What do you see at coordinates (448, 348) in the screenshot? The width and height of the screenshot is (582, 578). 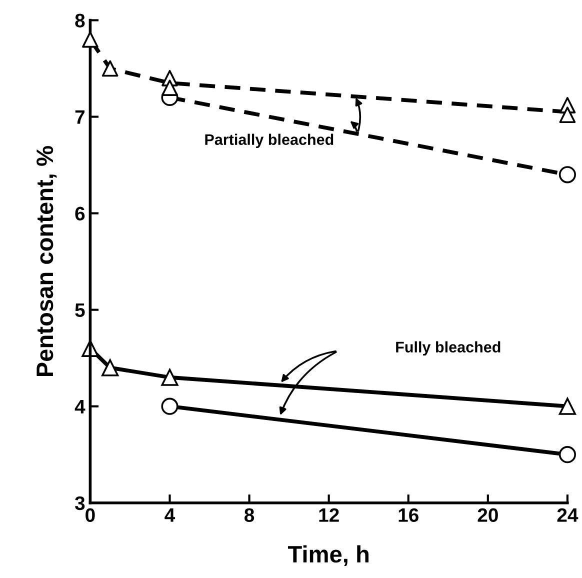 I see `annotation: Fully bleached` at bounding box center [448, 348].